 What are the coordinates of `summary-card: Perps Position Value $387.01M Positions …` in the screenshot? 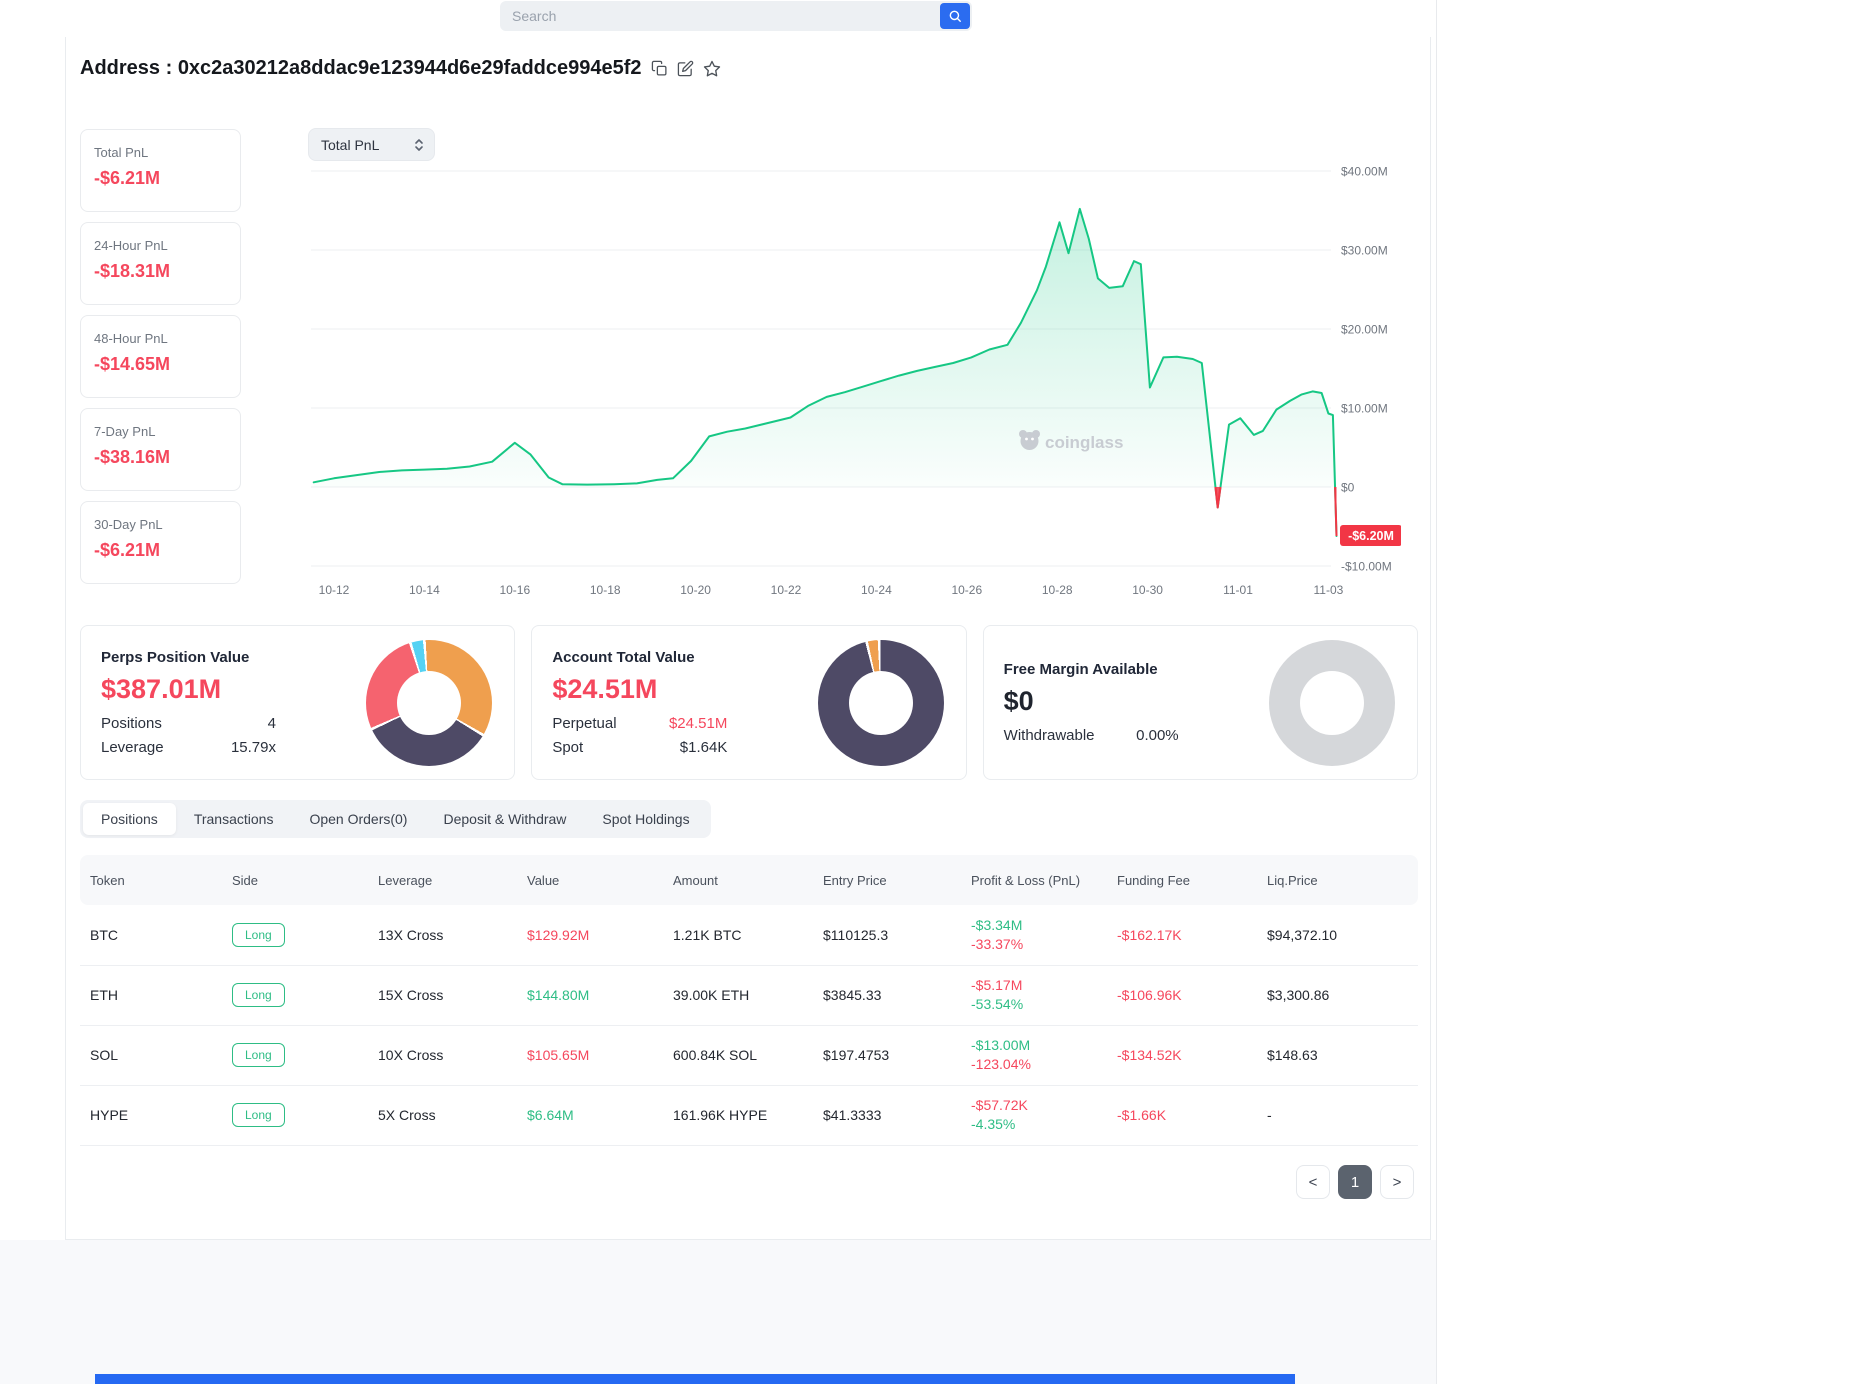 It's located at (298, 702).